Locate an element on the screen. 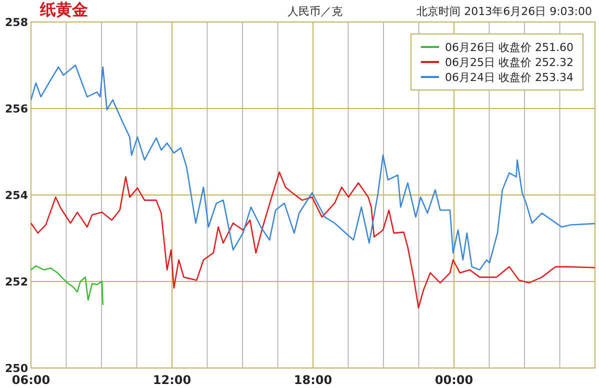 The image size is (599, 388). legend-label: 06月25日 收盘价 252.32 is located at coordinates (509, 62).